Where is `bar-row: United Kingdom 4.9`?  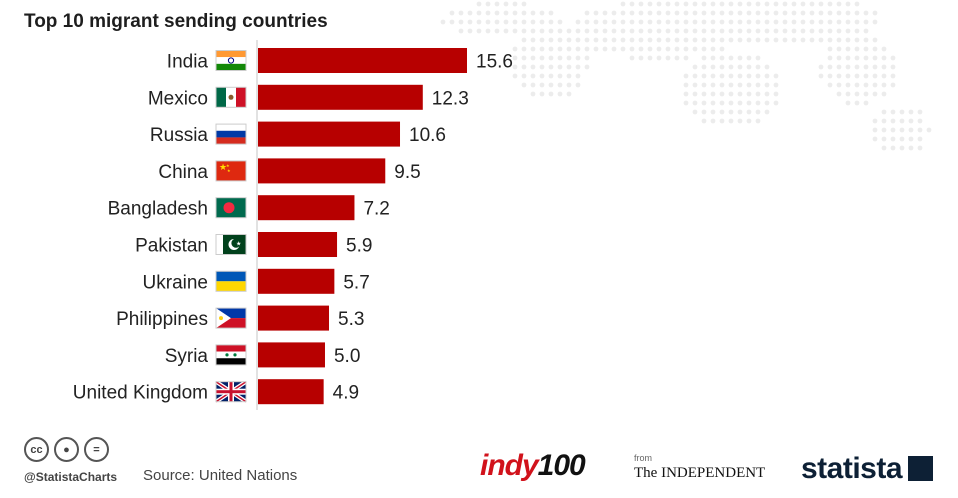 bar-row: United Kingdom 4.9 is located at coordinates (216, 392).